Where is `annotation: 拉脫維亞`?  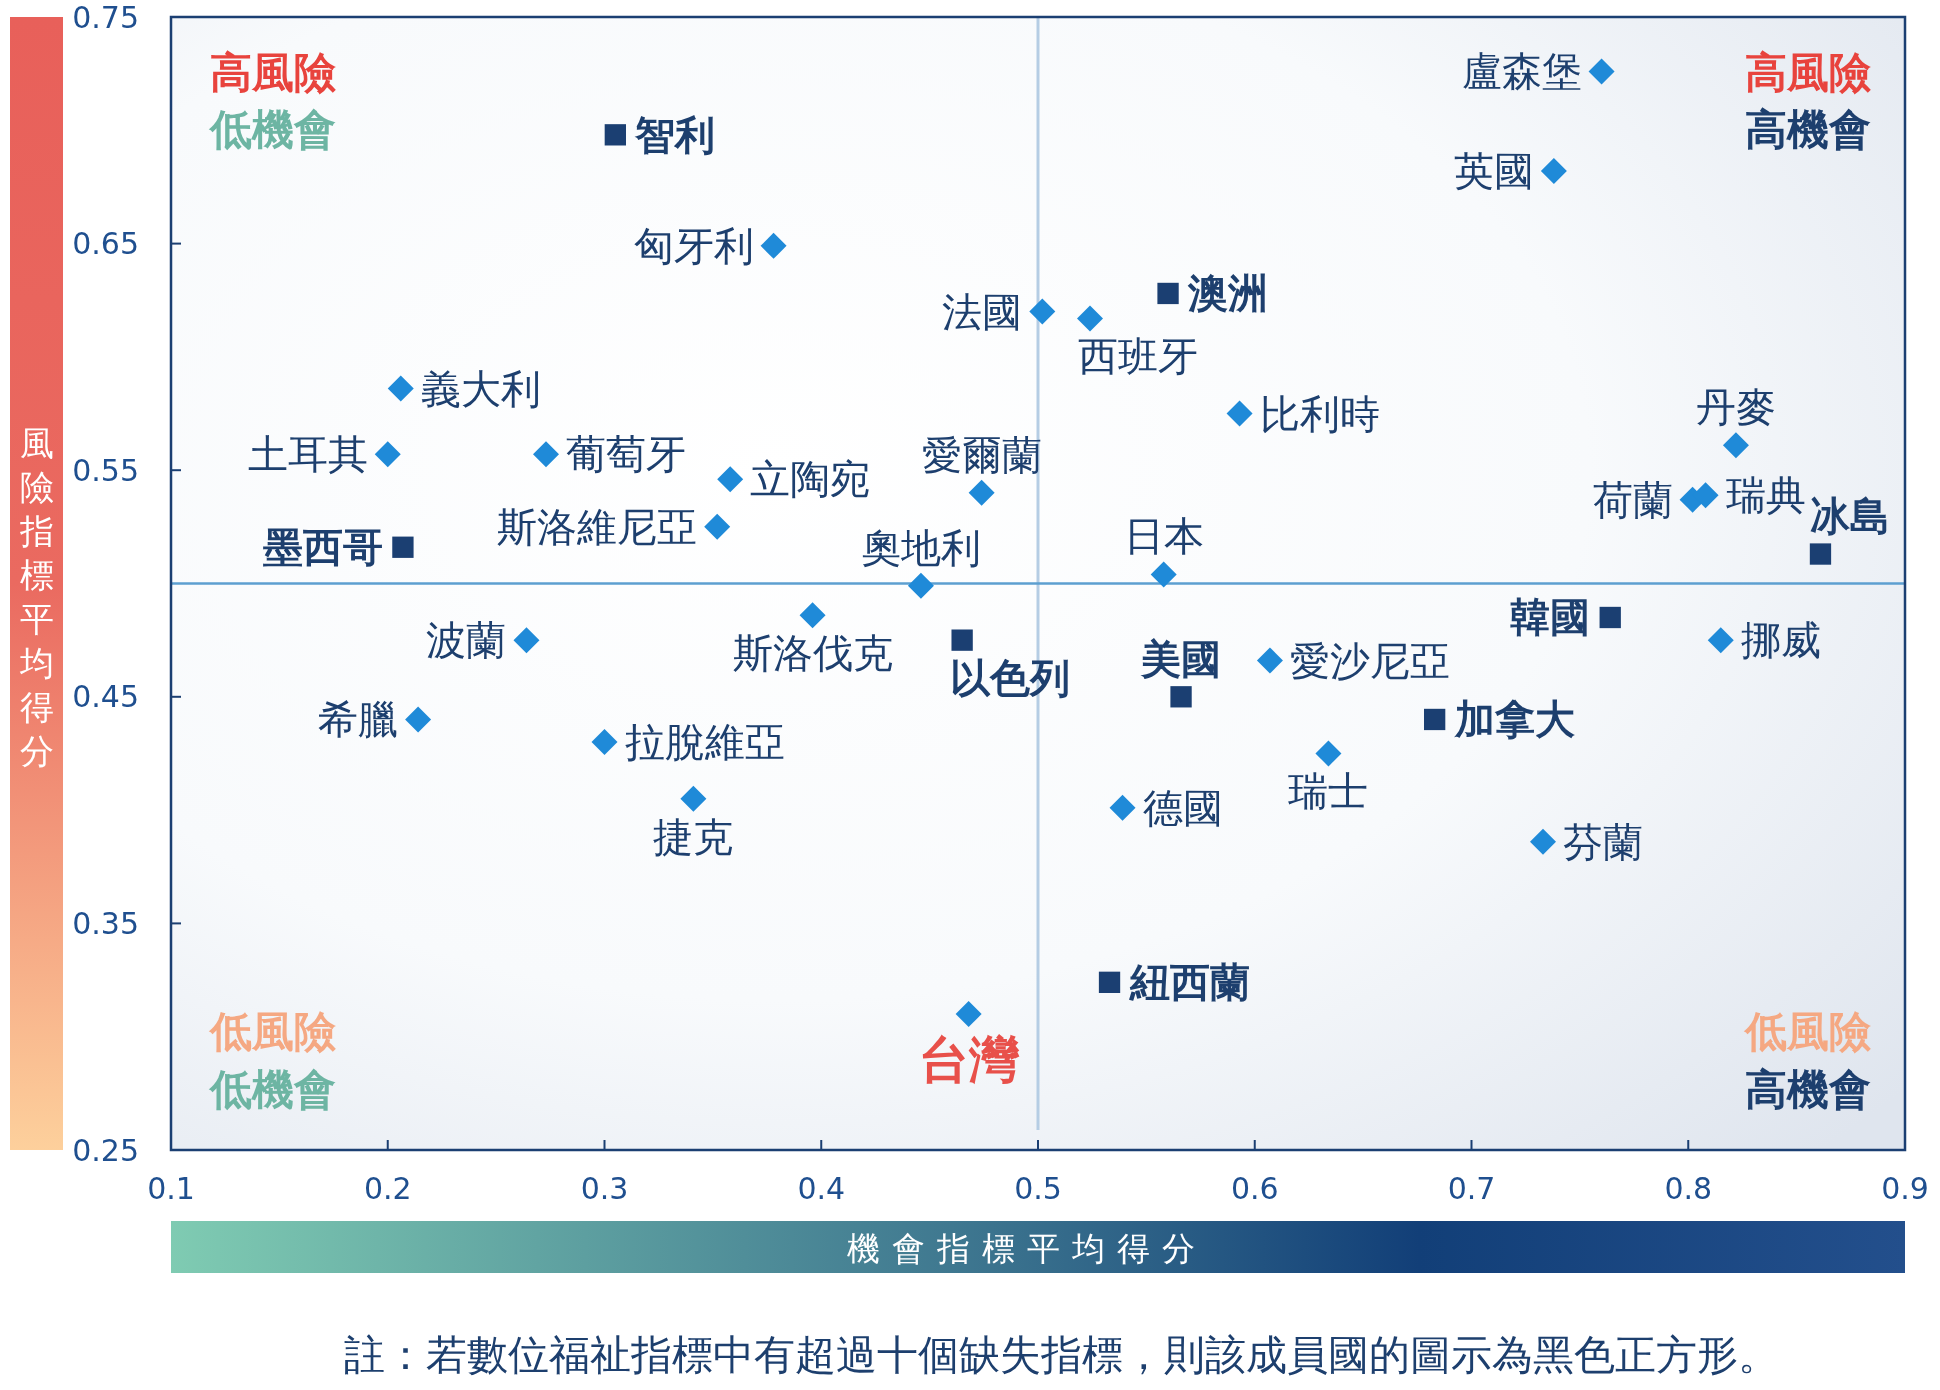 annotation: 拉脫維亞 is located at coordinates (704, 742).